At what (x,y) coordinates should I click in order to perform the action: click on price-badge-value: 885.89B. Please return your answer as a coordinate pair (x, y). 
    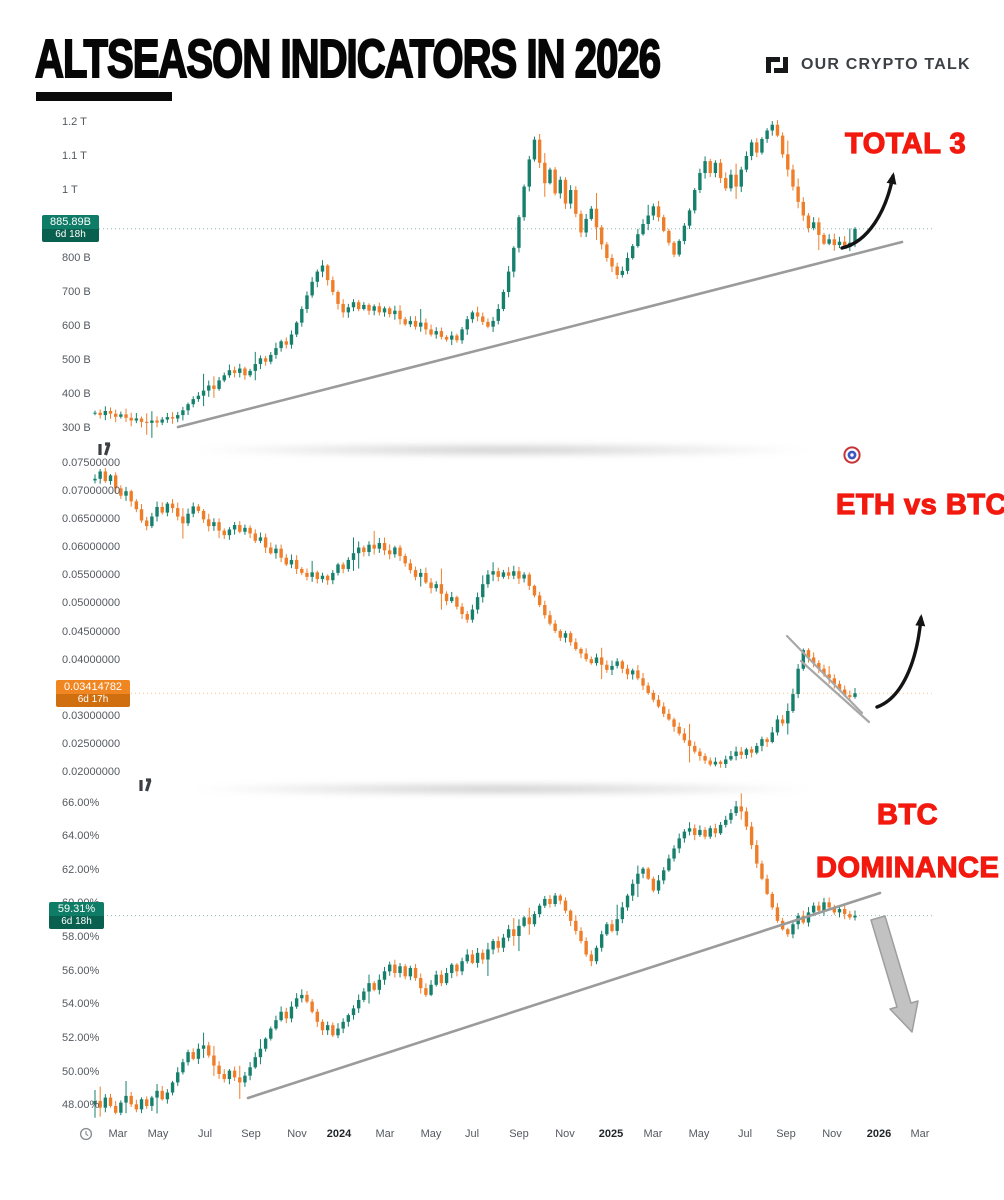
    Looking at the image, I should click on (70, 222).